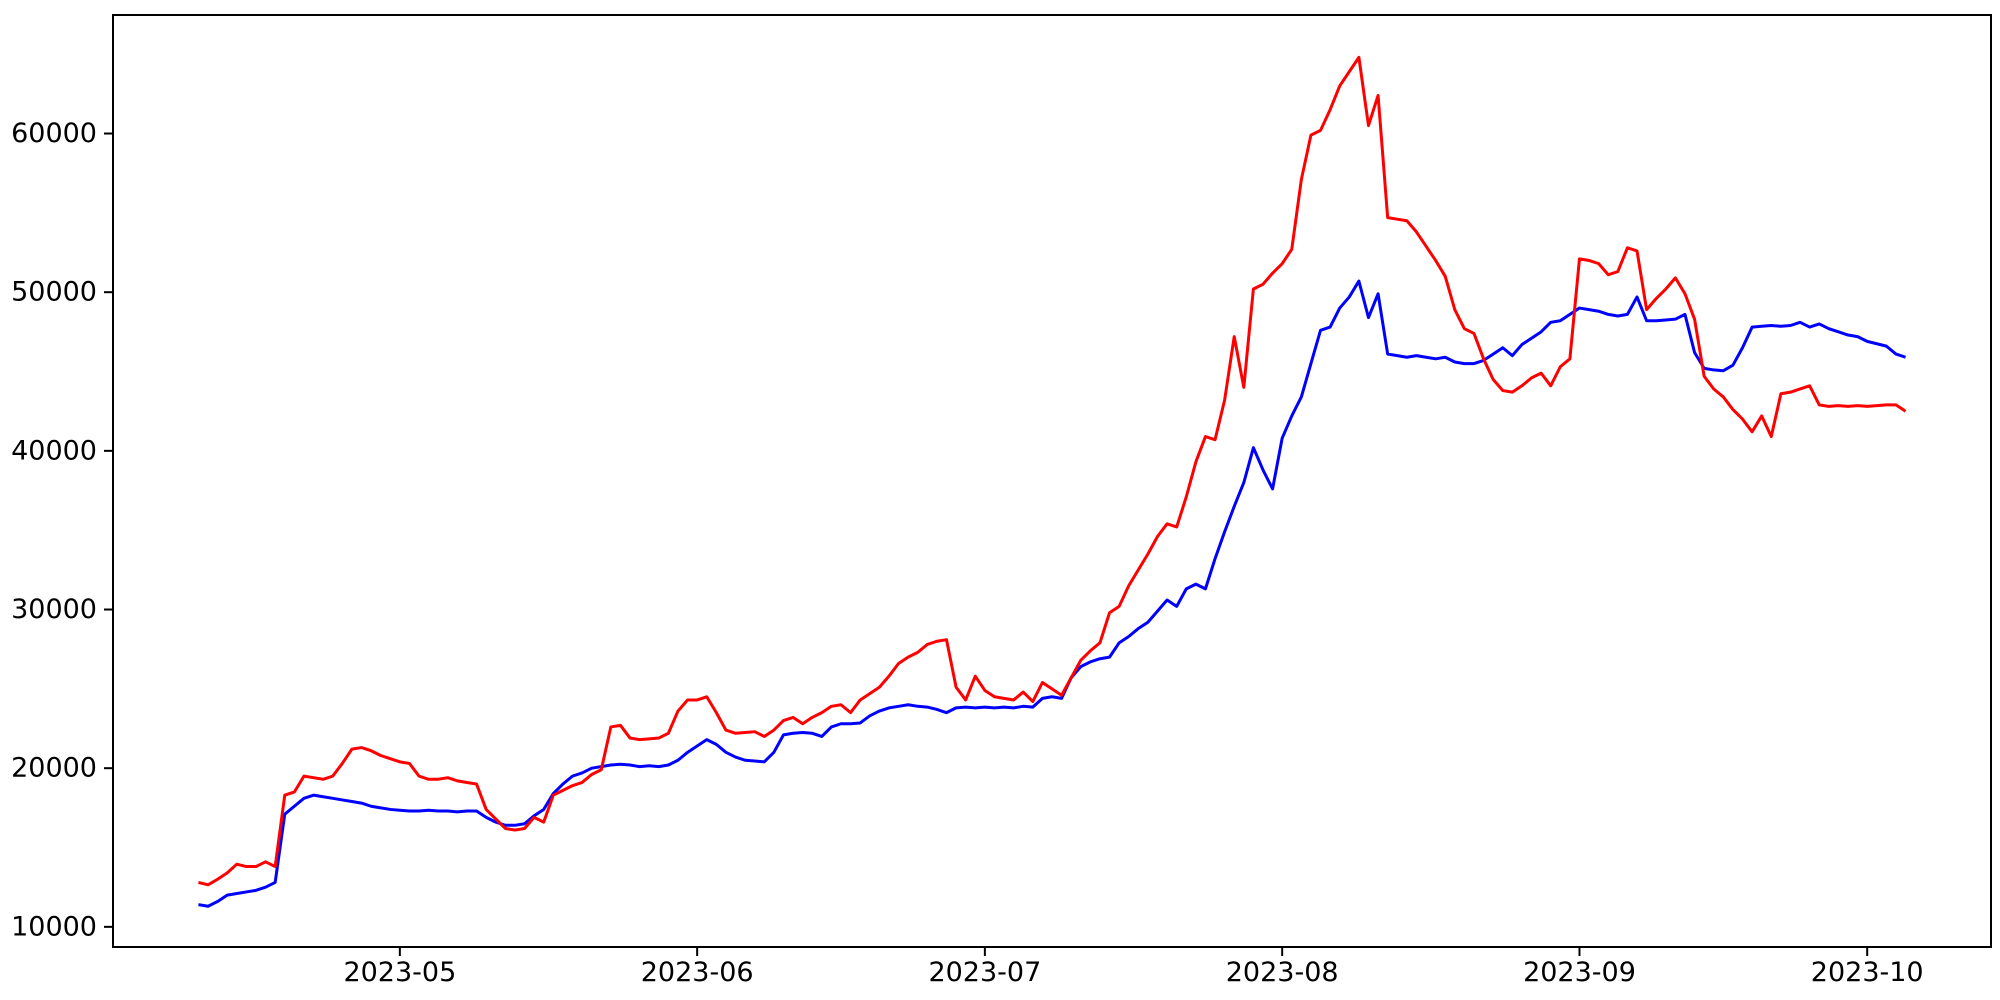 Image resolution: width=2000 pixels, height=1000 pixels. Describe the element at coordinates (54, 926) in the screenshot. I see `y-axis-tick-label: 10000` at that location.